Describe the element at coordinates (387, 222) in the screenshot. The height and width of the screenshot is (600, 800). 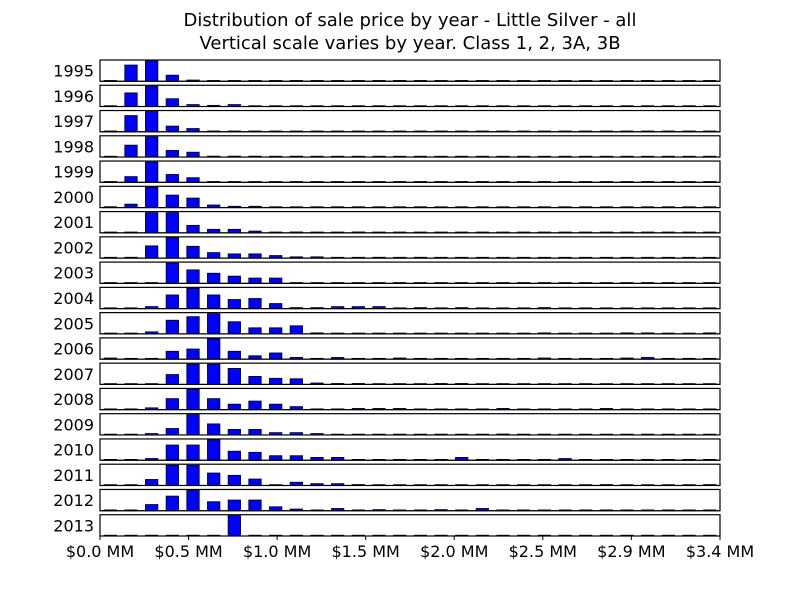
I see `panel-2001: 2001` at that location.